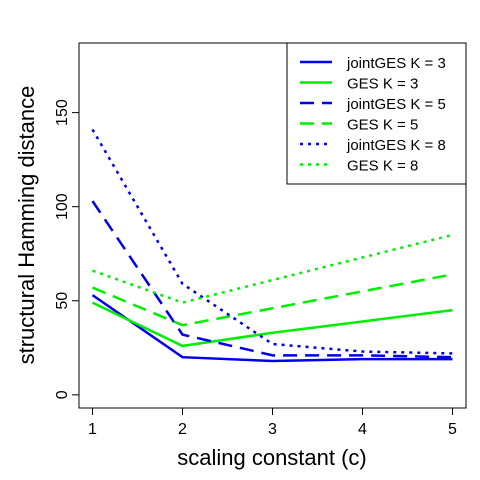 This screenshot has height=480, width=480. I want to click on x-tick-label: 3, so click(272, 429).